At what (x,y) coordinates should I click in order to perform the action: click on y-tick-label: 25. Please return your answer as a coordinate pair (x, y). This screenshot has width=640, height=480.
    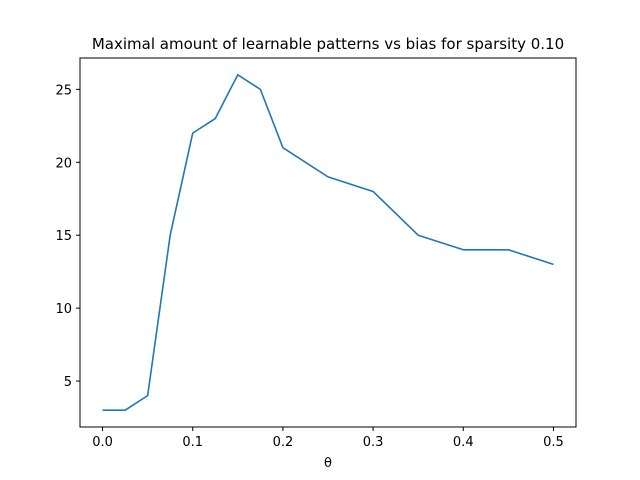
    Looking at the image, I should click on (63, 90).